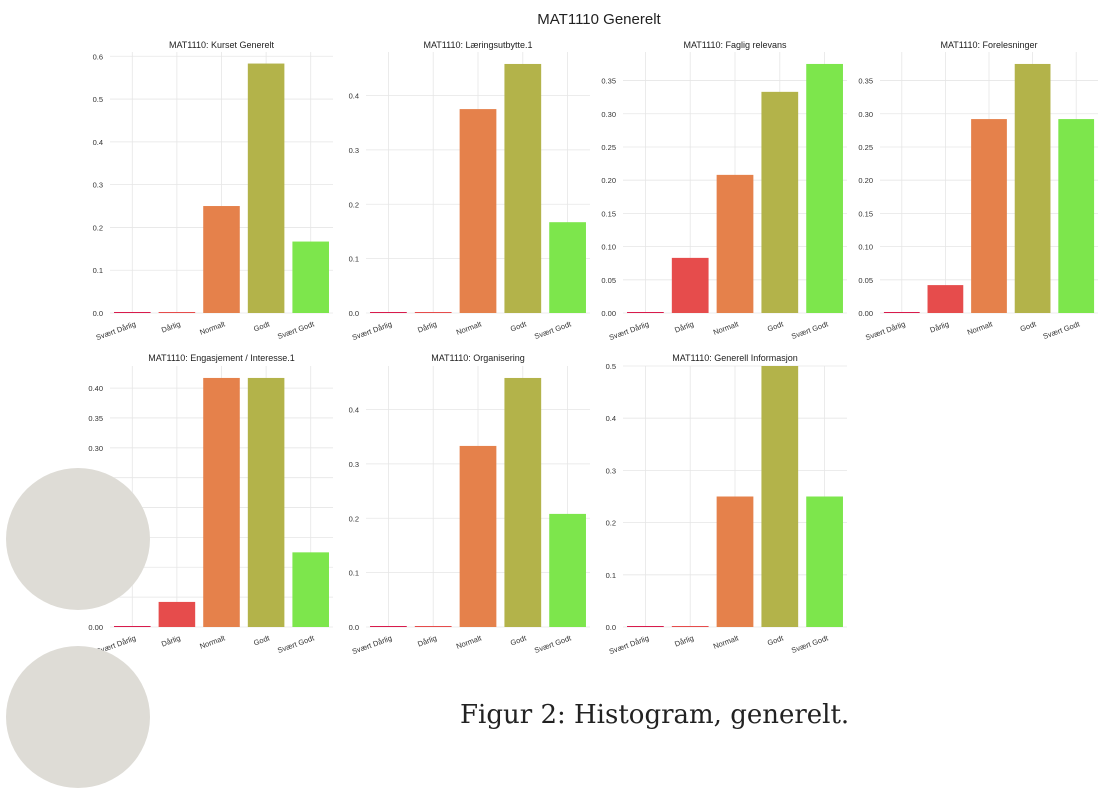 Image resolution: width=1098 pixels, height=788 pixels. I want to click on chart-title: MAT1110: Læringsutbytte.1, so click(477, 45).